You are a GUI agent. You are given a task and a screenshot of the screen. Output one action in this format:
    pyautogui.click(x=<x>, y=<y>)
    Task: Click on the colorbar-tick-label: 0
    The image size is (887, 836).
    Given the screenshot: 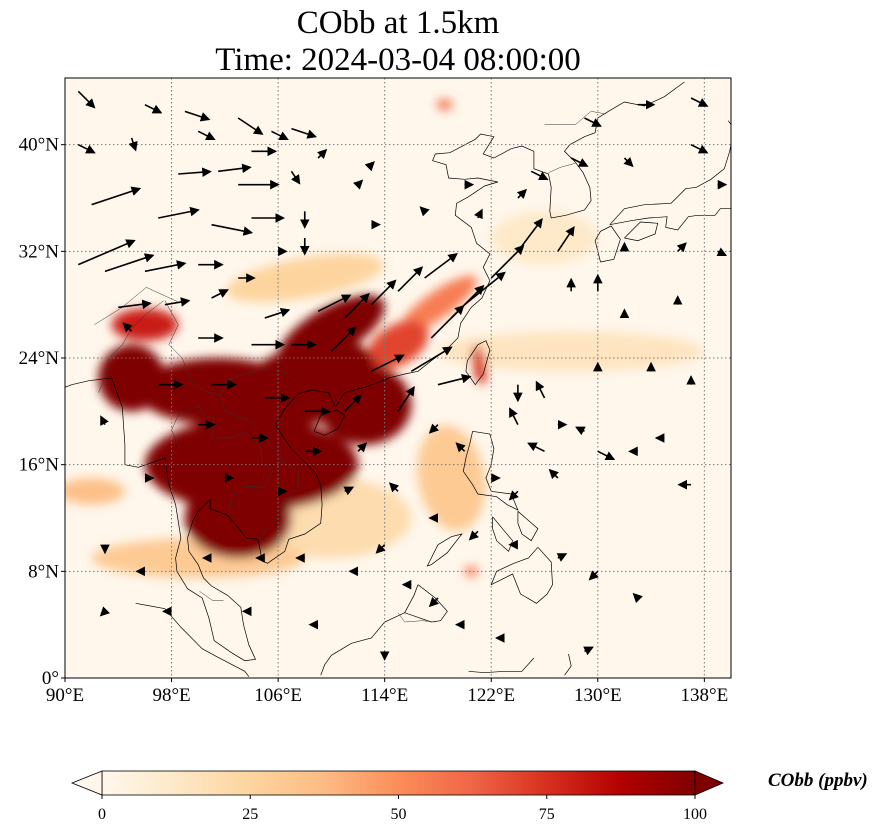 What is the action you would take?
    pyautogui.click(x=102, y=814)
    